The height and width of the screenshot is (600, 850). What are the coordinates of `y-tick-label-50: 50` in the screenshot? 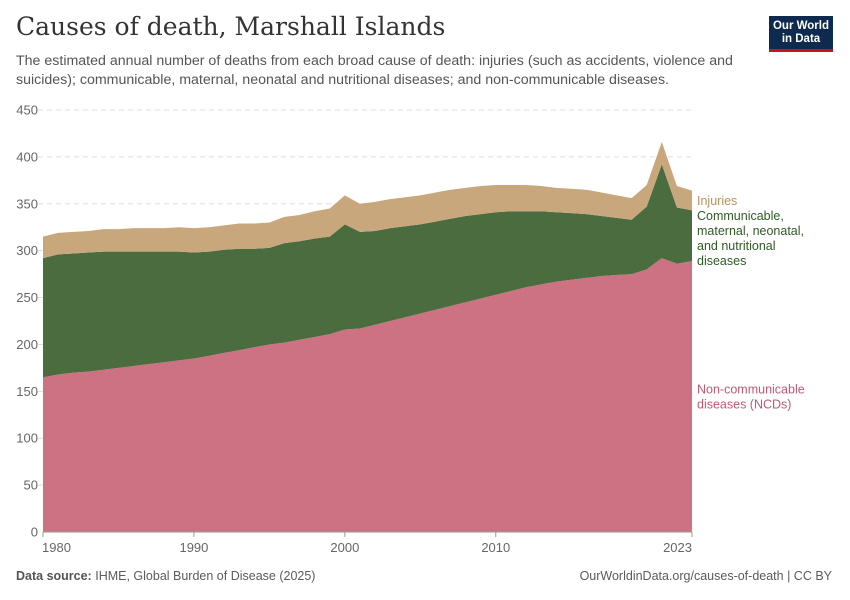 It's located at (31, 485).